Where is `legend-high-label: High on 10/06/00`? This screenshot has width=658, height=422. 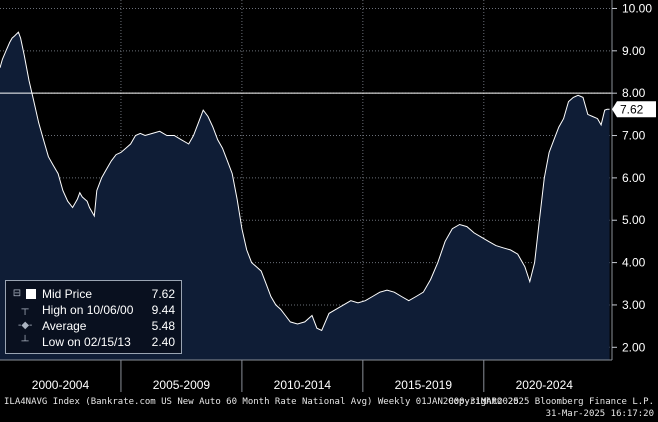
legend-high-label: High on 10/06/00 is located at coordinates (88, 310).